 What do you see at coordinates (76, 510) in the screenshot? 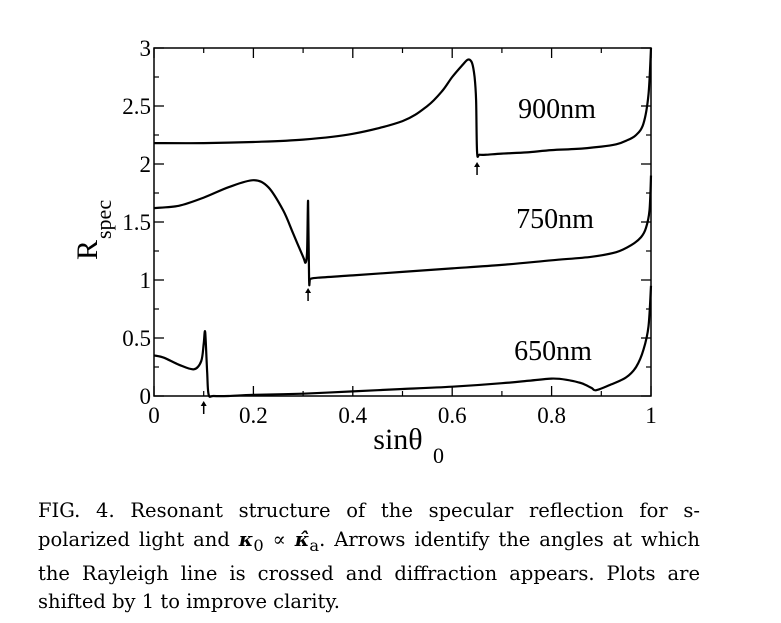
I see `caption-lead: FIG. 4.` at bounding box center [76, 510].